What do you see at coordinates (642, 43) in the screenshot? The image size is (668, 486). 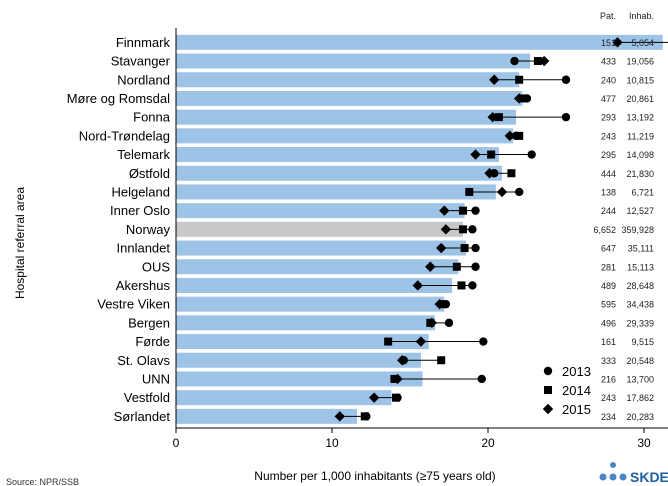 I see `table-cell-inhabitants: 5,054` at bounding box center [642, 43].